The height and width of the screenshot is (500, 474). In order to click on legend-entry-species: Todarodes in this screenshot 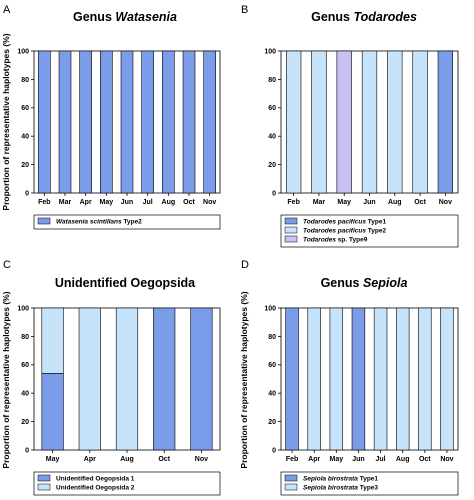, I will do `click(319, 240)`.